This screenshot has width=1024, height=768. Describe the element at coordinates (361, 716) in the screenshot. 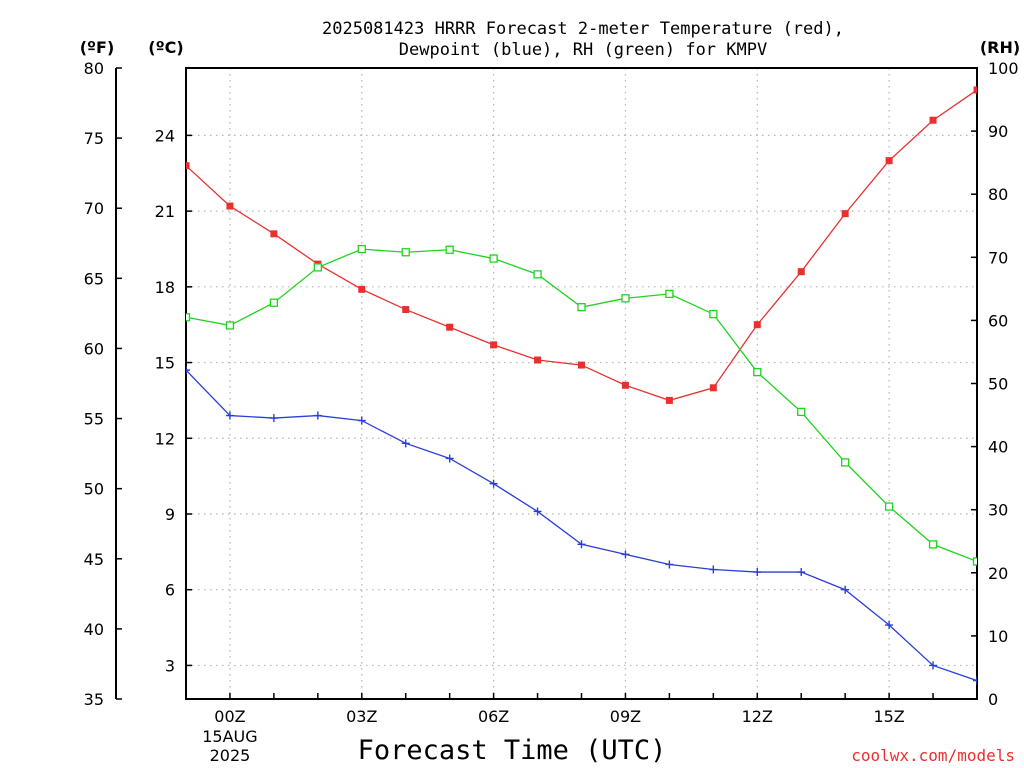

I see `time-tick-label: 03Z` at that location.